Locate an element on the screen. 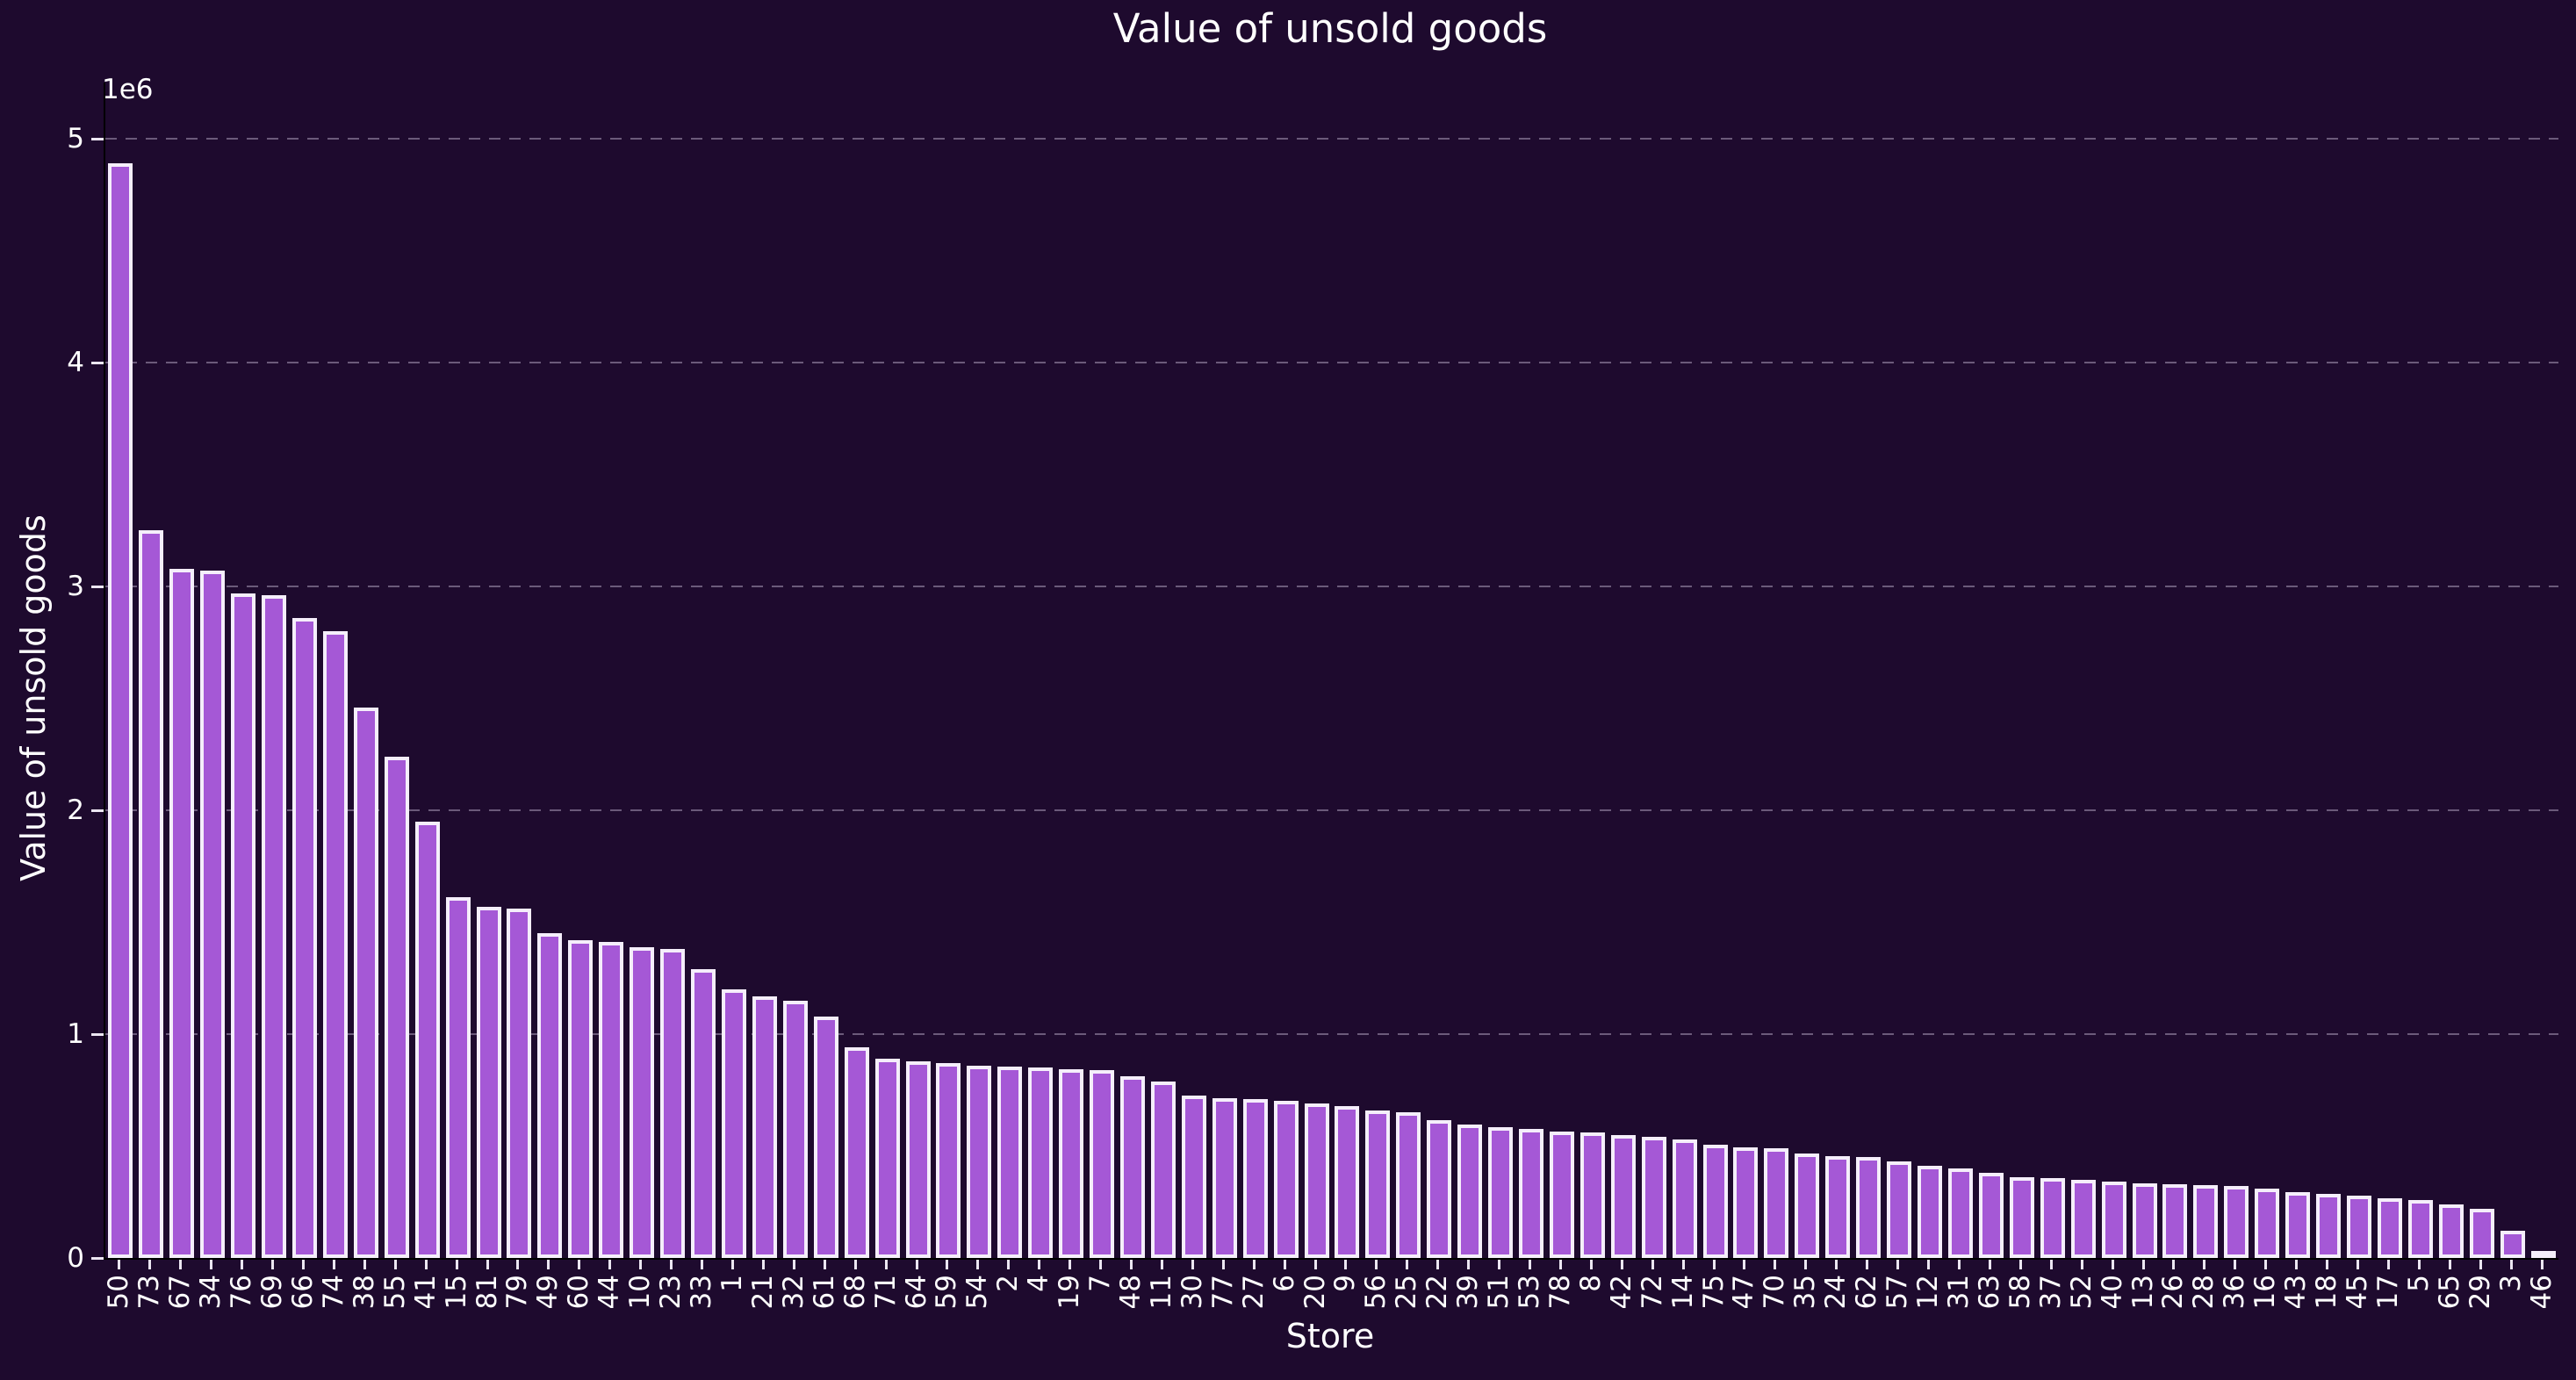 The image size is (2576, 1380). x-tick-label: 25 is located at coordinates (1407, 1292).